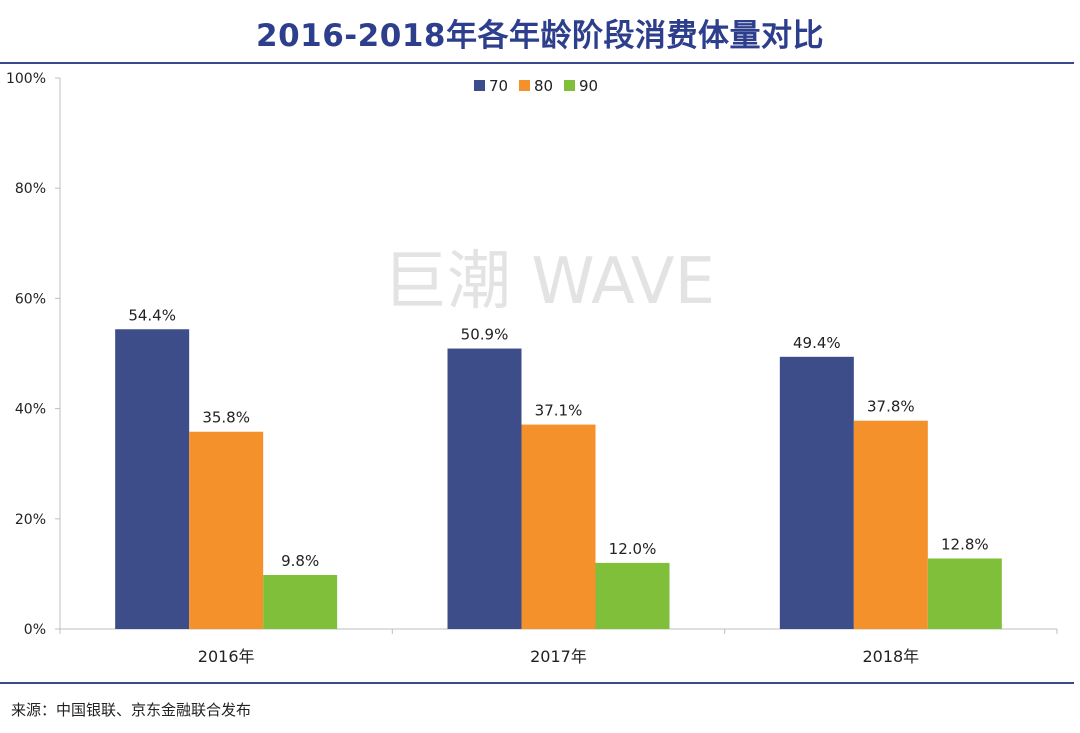  I want to click on chart-title: 2016-2018年各年龄阶段消费体量对比, so click(540, 36).